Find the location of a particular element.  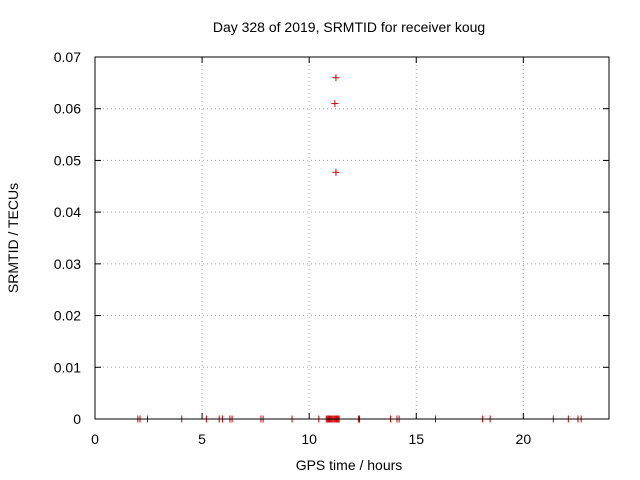

y-tick-label: 0.02 is located at coordinates (67, 316).